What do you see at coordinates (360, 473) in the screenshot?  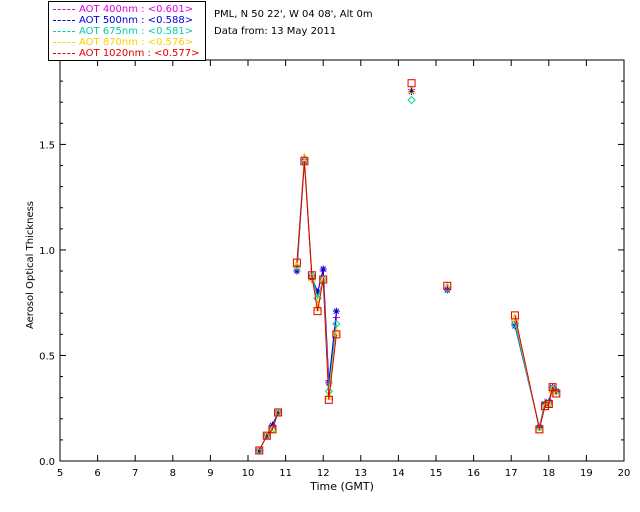 I see `x-tick-label: 13` at bounding box center [360, 473].